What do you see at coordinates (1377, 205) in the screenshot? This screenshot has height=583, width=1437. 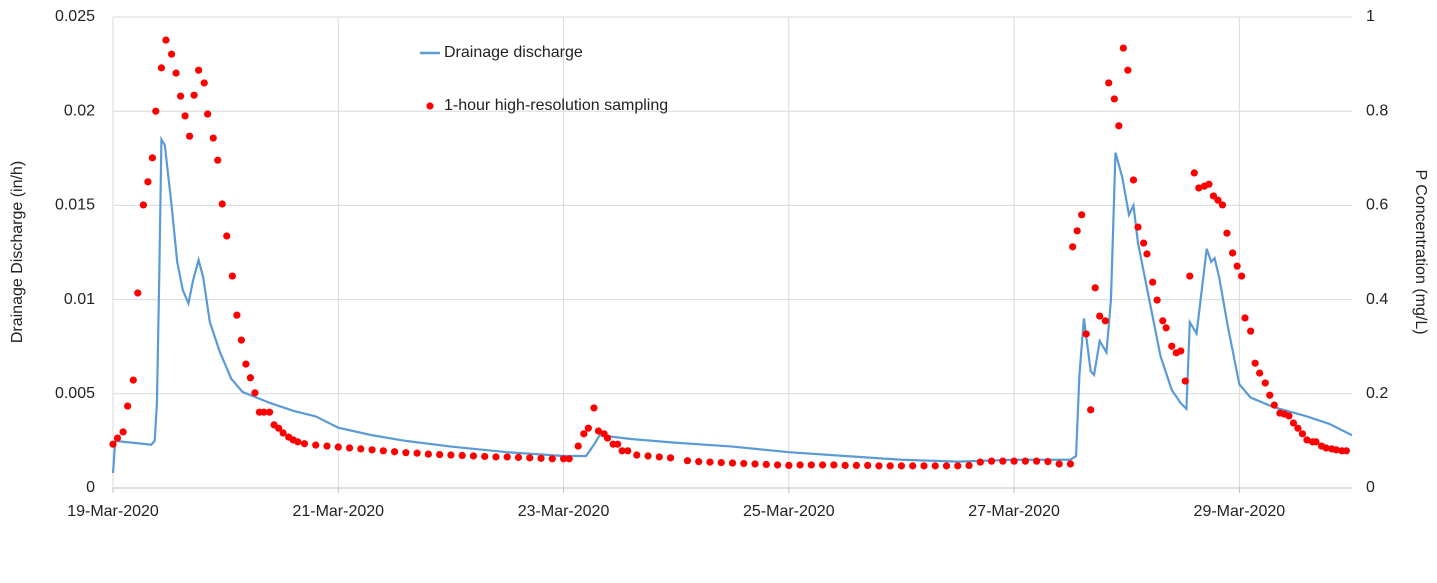 I see `y2-tick-label: 0.6` at bounding box center [1377, 205].